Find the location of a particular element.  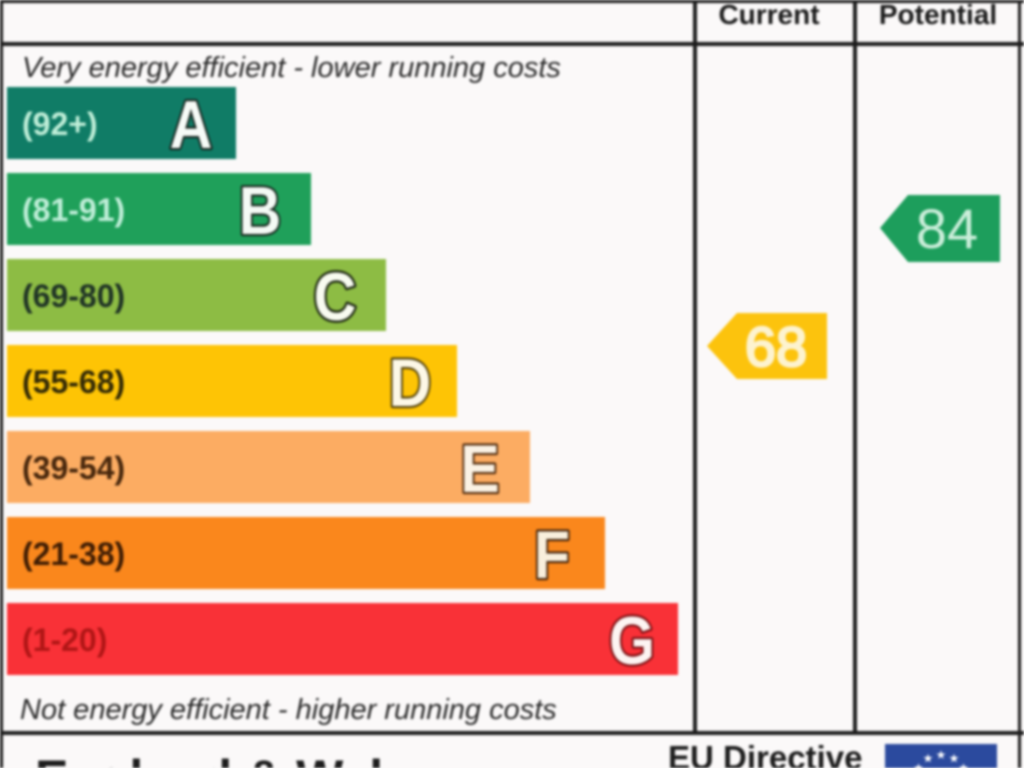

svg-text: (69-80) is located at coordinates (73, 296).